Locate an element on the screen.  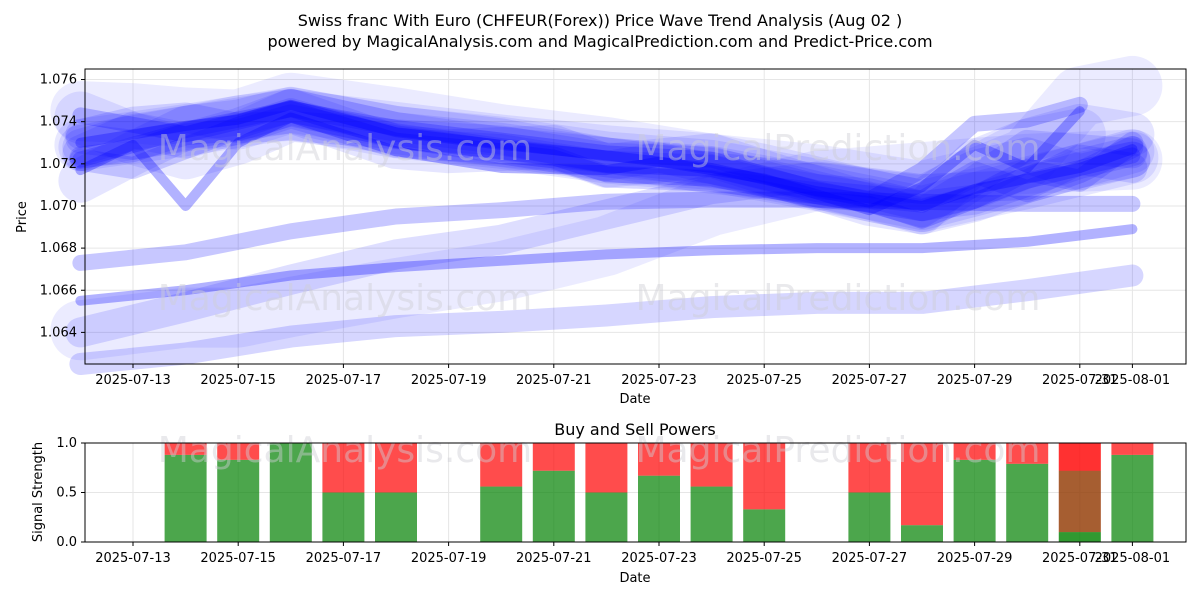
buy-sell-y-ticks: 0.0 0.5 1.0 is located at coordinates (70, 493).